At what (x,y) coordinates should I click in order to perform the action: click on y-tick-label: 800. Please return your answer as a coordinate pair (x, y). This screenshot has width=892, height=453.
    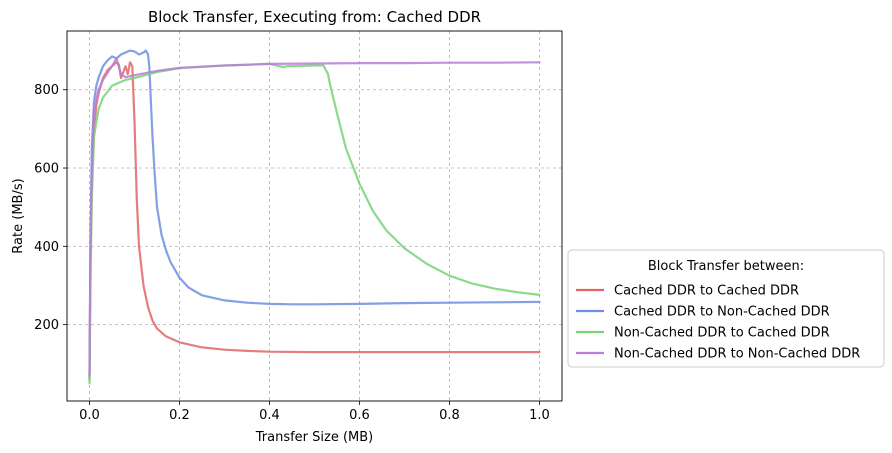
    Looking at the image, I should click on (46, 90).